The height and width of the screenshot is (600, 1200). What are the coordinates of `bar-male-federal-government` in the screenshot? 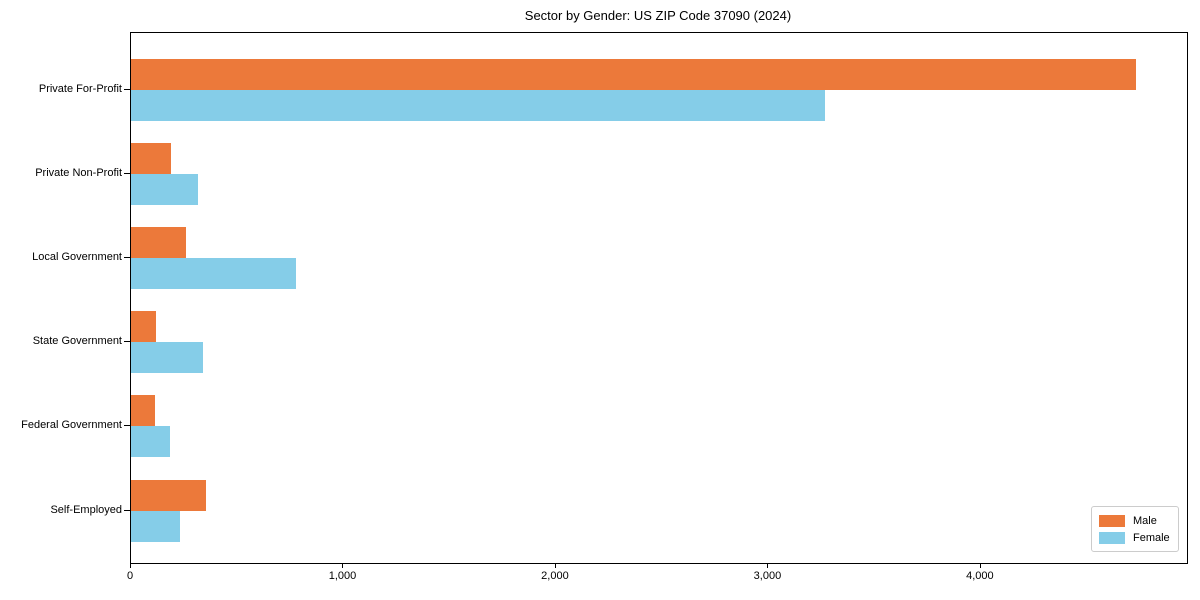 It's located at (143, 411).